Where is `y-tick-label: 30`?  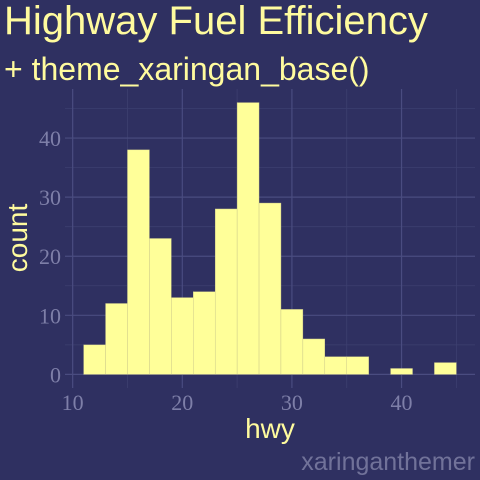
y-tick-label: 30 is located at coordinates (50, 197).